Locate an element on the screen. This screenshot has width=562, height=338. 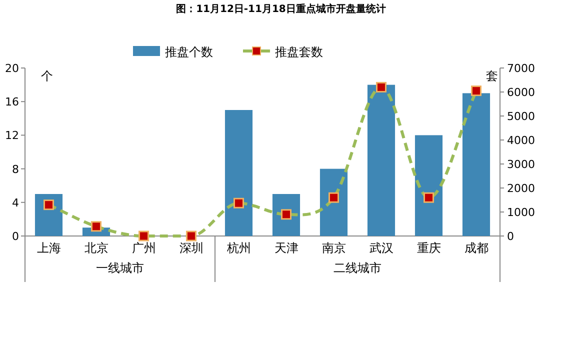
y-tick-label: 12 is located at coordinates (12, 135).